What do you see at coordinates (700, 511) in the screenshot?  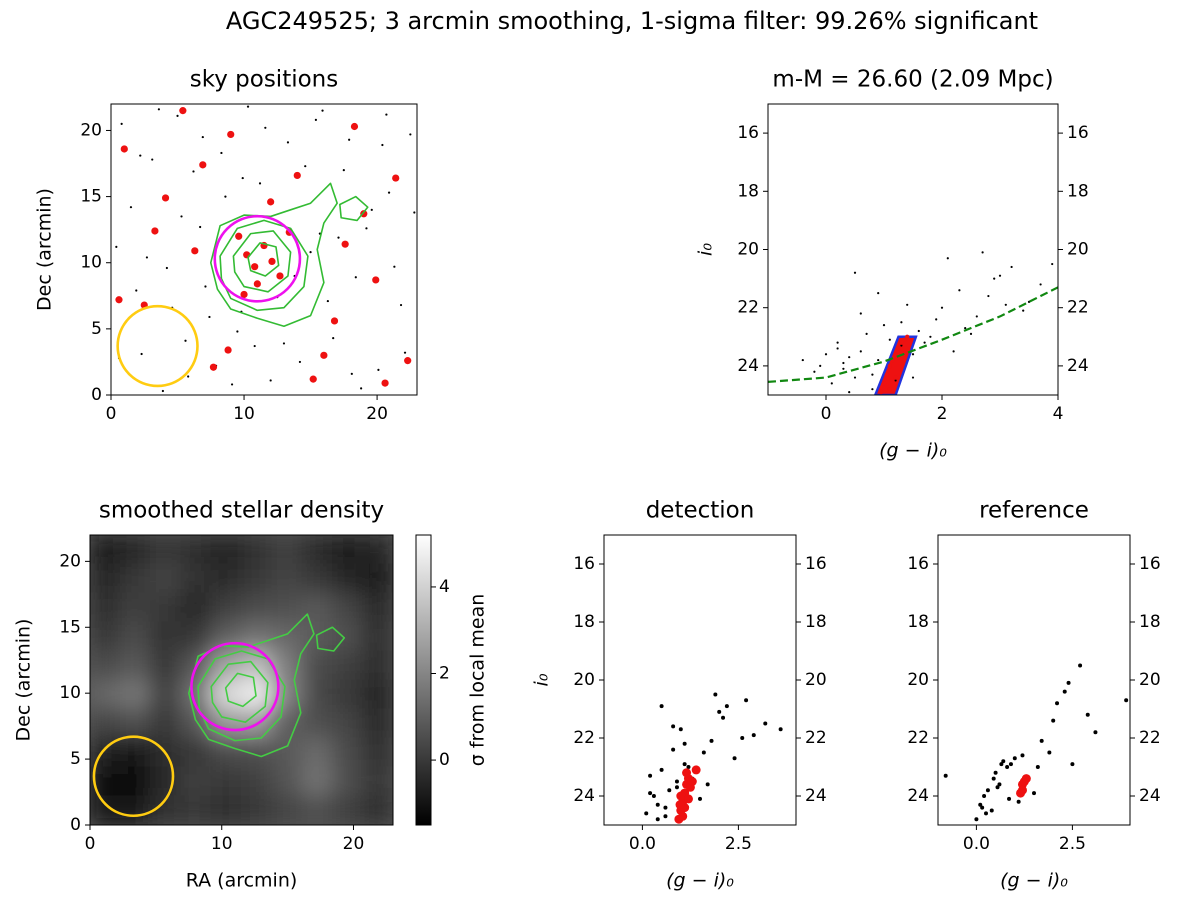 I see `panel-title: detection` at bounding box center [700, 511].